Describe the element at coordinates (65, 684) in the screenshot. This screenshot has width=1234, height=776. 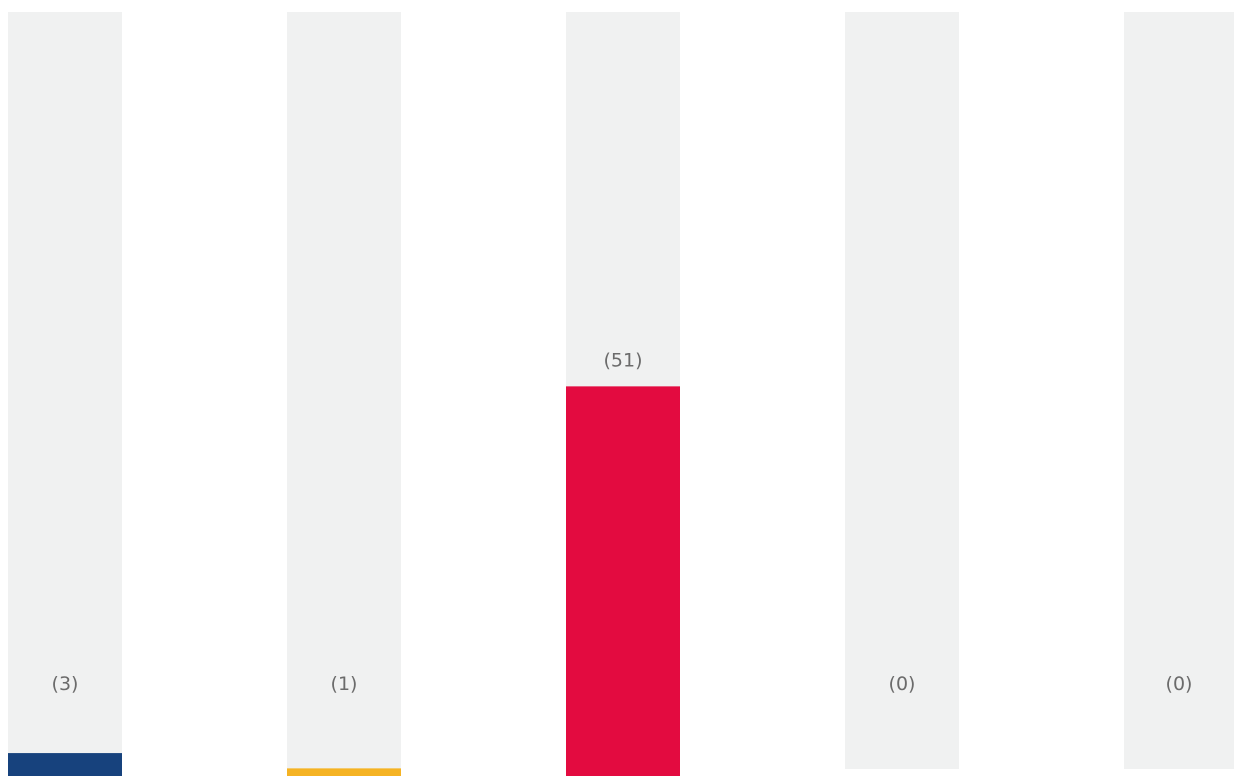
I see `bar-value-label: (3)` at that location.